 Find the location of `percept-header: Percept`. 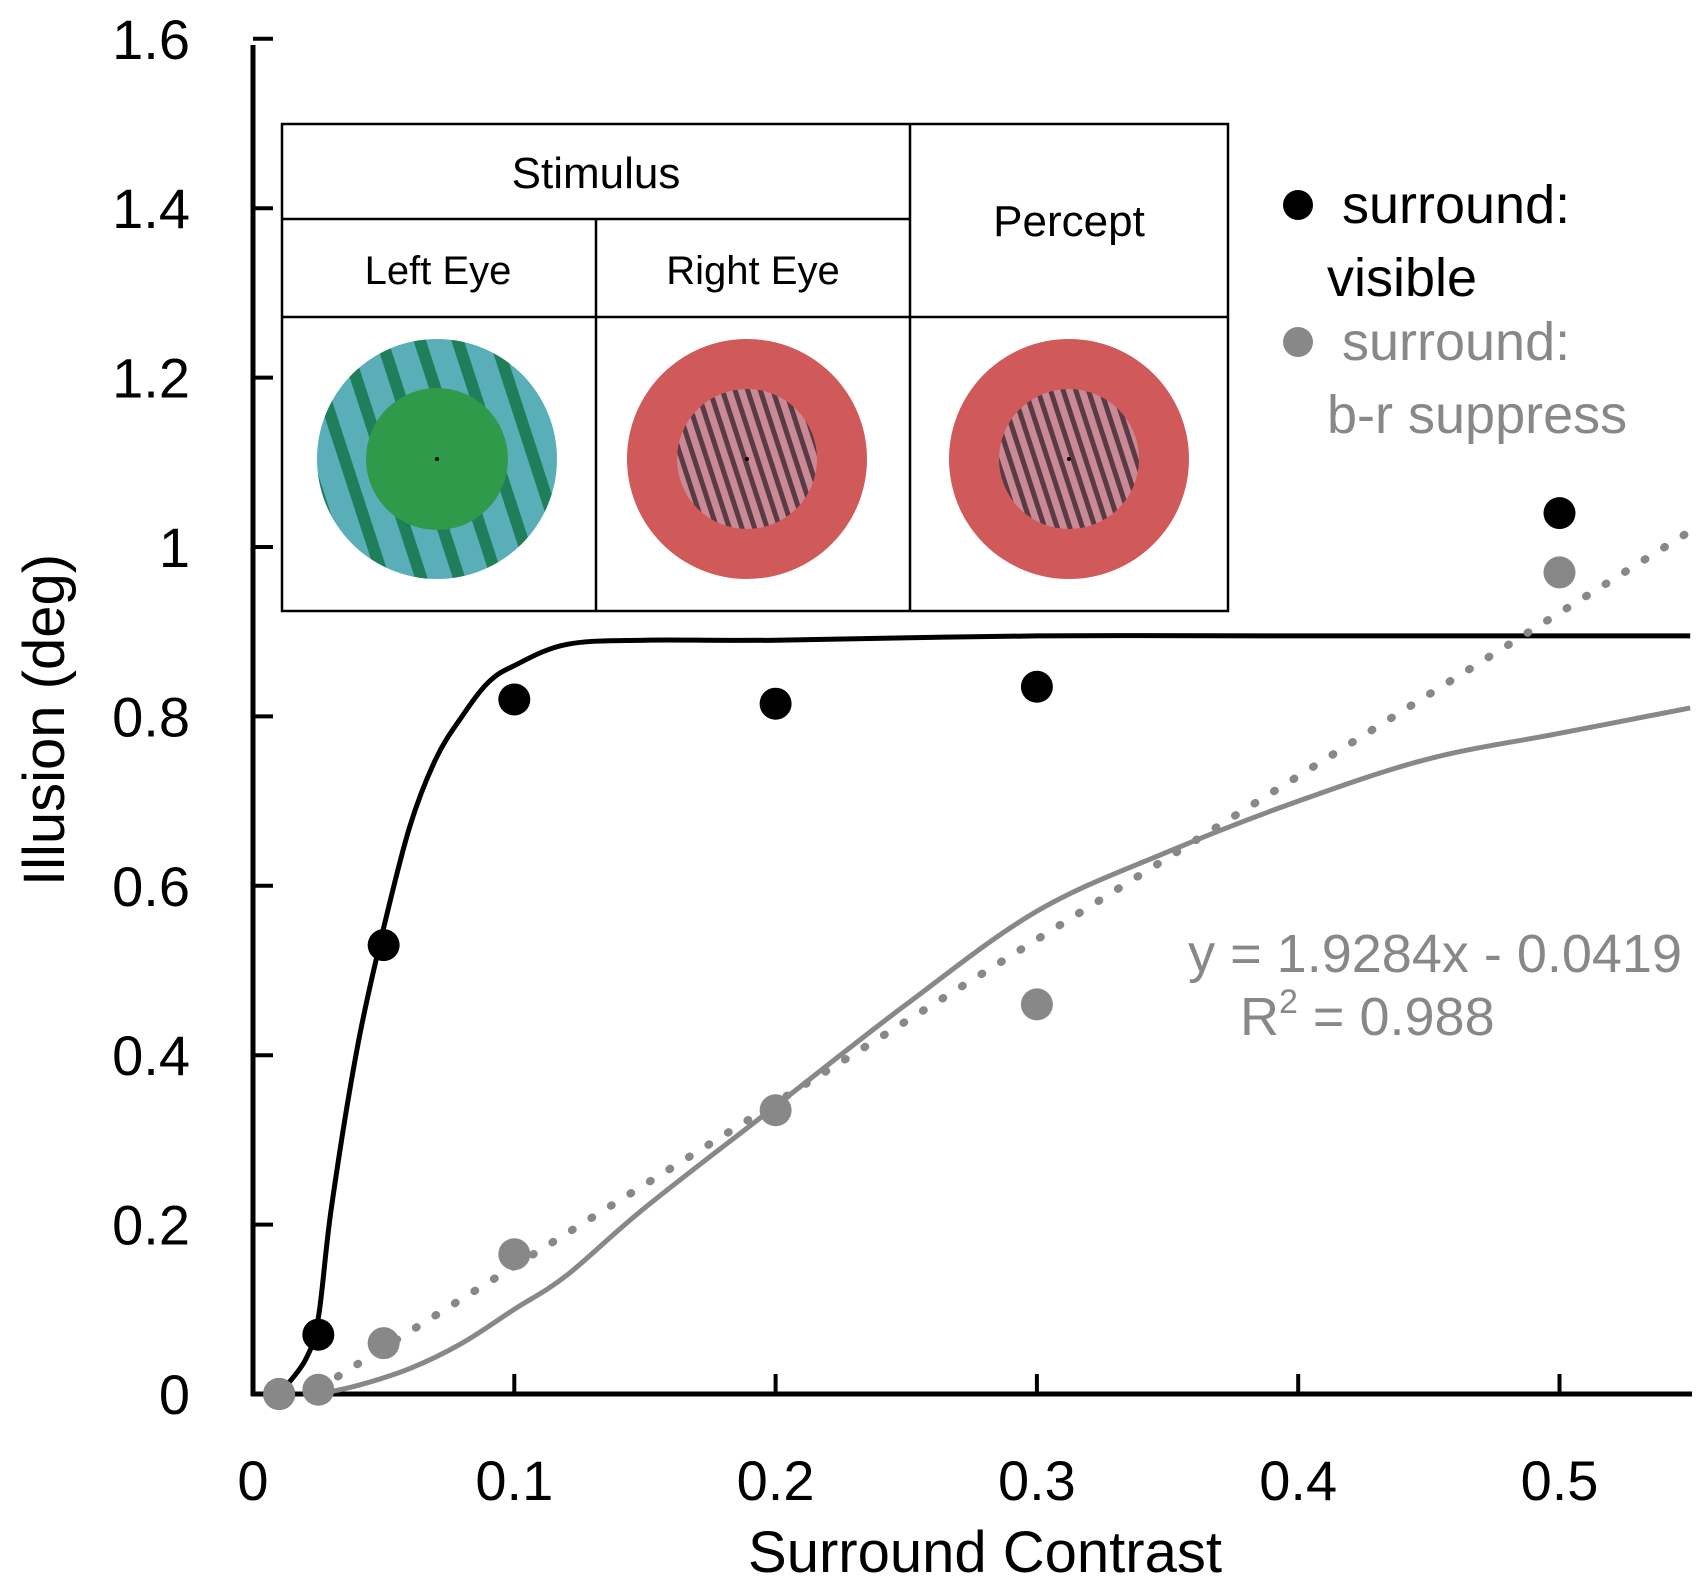

percept-header: Percept is located at coordinates (1069, 221).